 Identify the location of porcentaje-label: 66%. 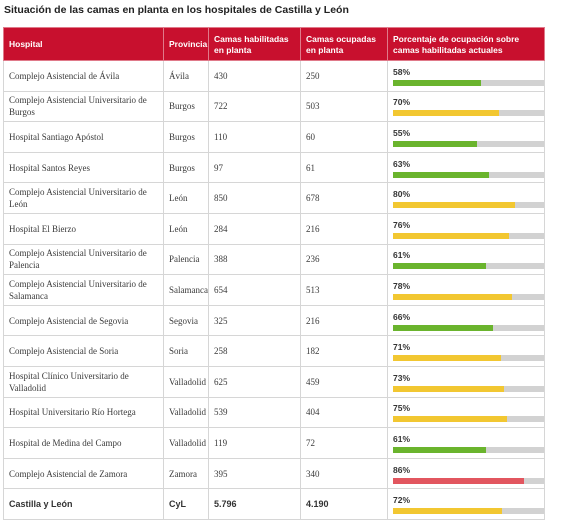
(402, 316).